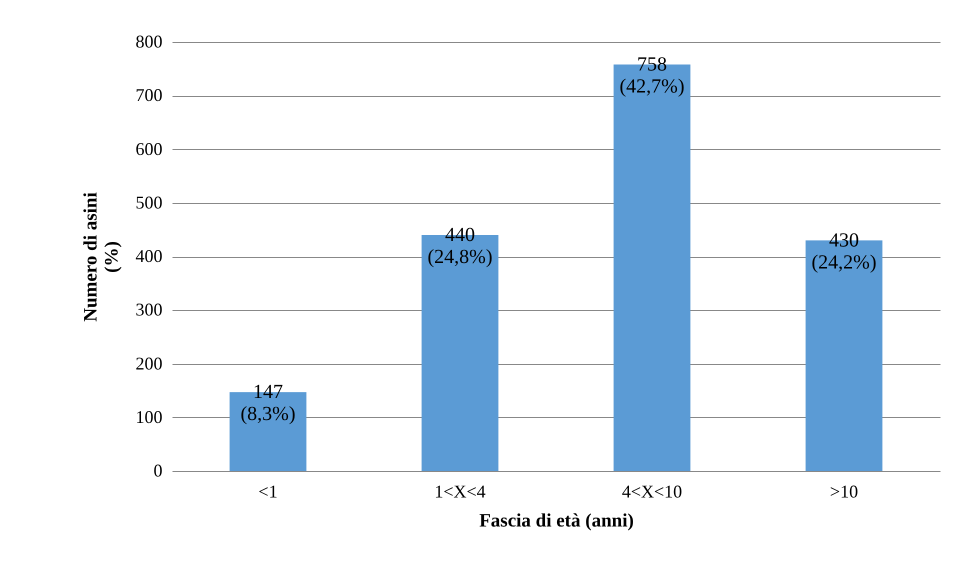 The height and width of the screenshot is (584, 962). Describe the element at coordinates (149, 363) in the screenshot. I see `y-tick-label: 200` at that location.